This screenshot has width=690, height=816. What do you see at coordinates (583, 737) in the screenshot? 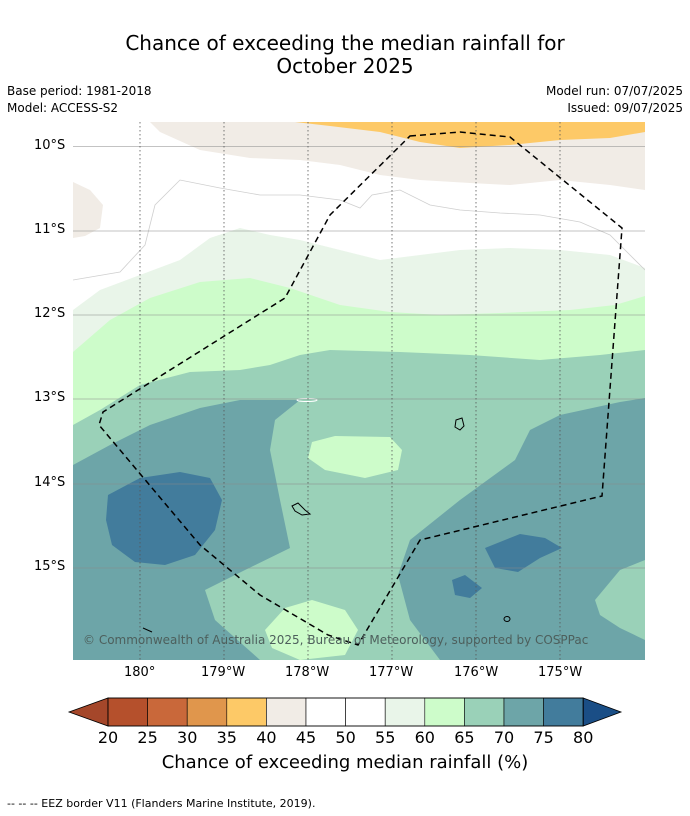
I see `colorbar-label-80: 80` at bounding box center [583, 737].